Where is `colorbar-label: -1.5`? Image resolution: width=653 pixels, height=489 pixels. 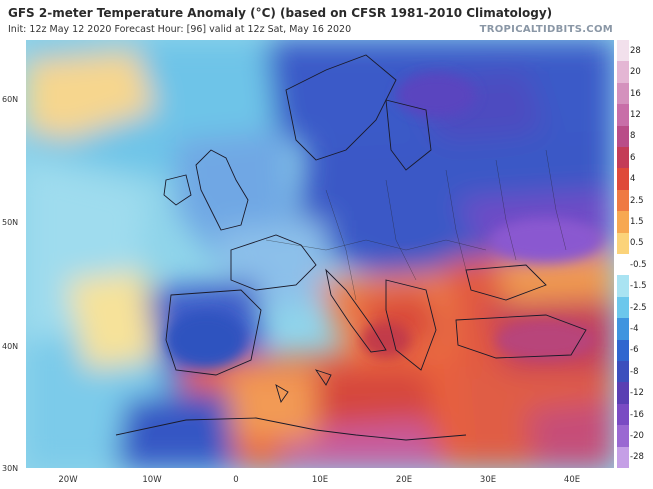 colorbar-label: -1.5 is located at coordinates (638, 286).